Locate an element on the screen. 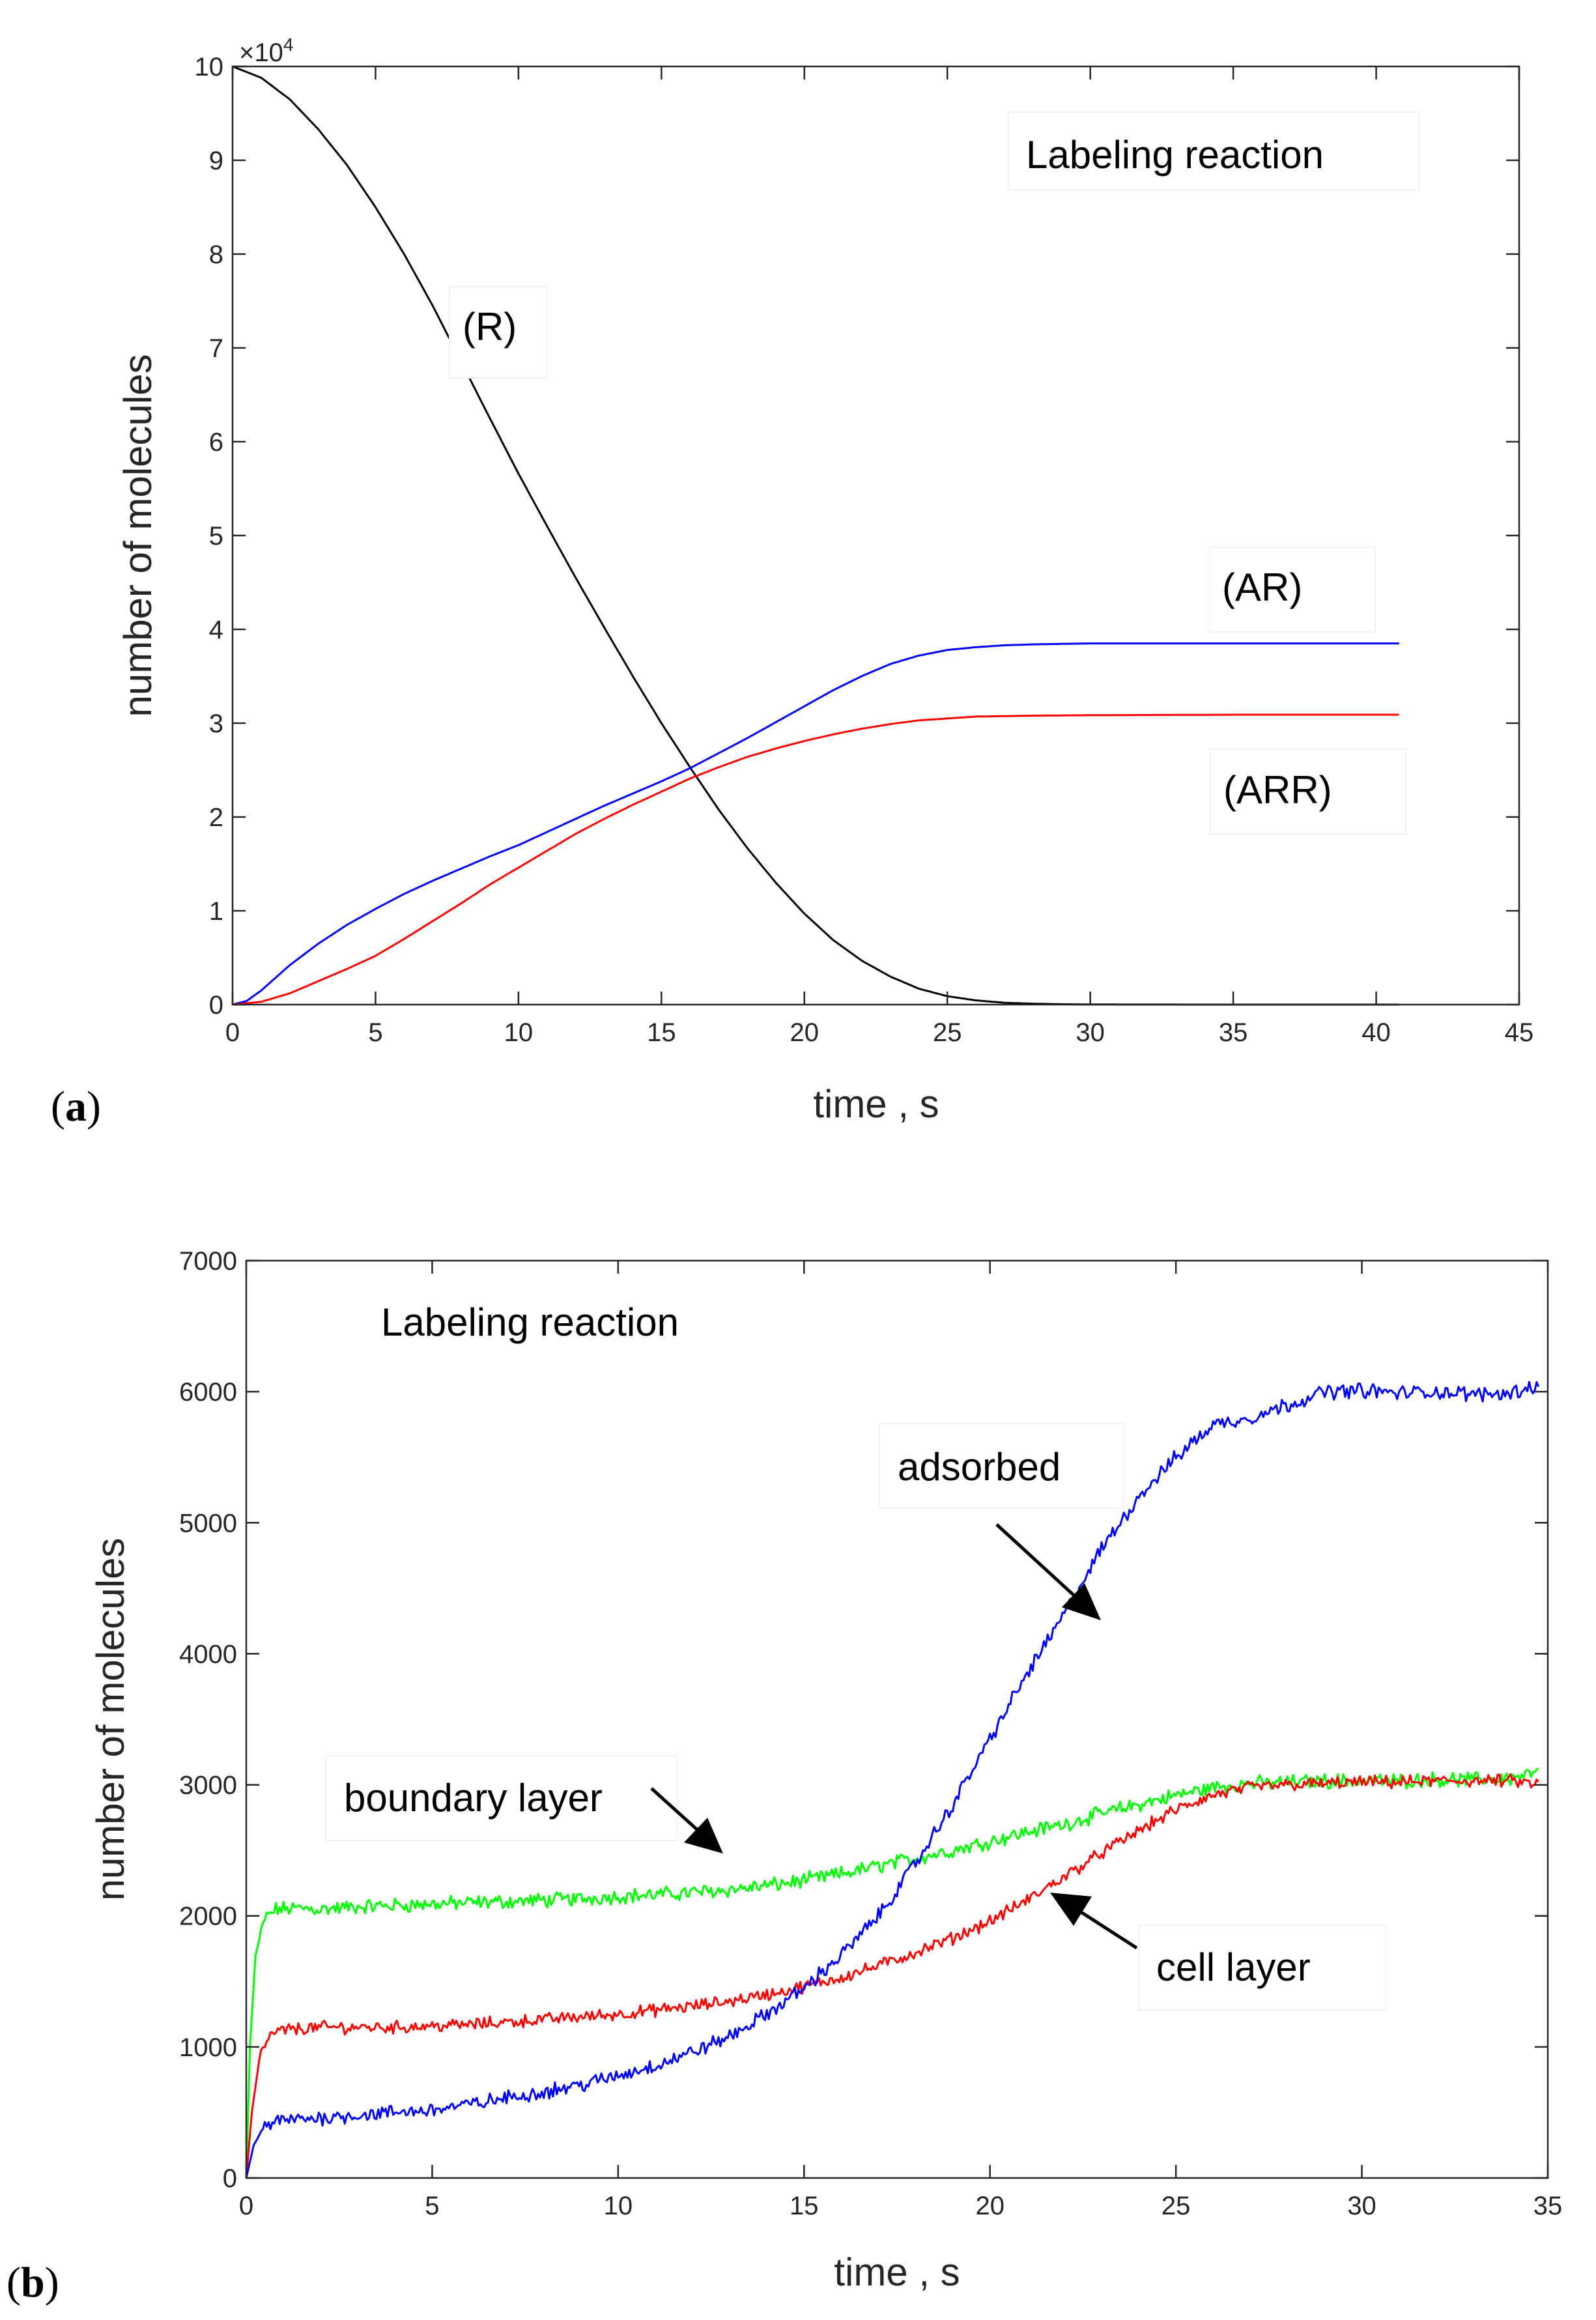 Image resolution: width=1596 pixels, height=2320 pixels. chart-title-b: Labeling reaction is located at coordinates (530, 1322).